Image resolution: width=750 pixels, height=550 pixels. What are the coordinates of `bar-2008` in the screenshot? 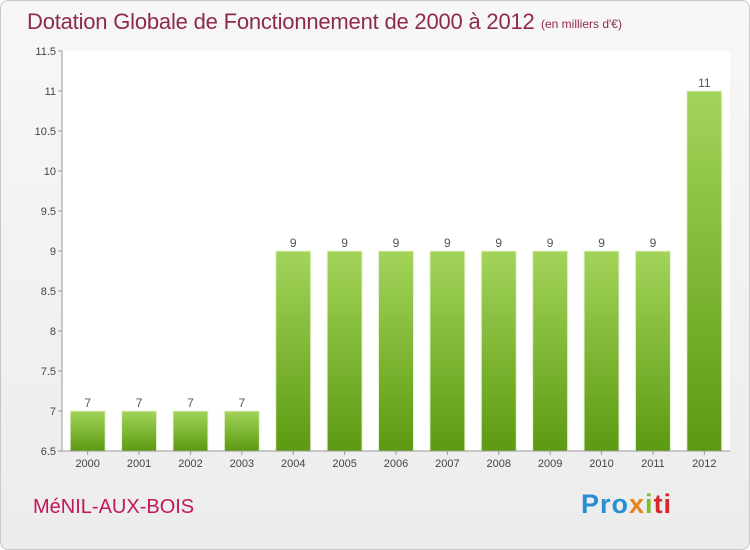 It's located at (498, 351).